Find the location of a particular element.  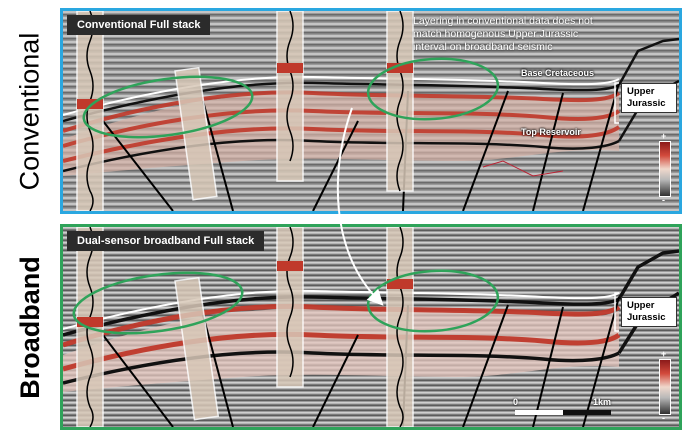

scale-zero-label: 0 is located at coordinates (516, 402).